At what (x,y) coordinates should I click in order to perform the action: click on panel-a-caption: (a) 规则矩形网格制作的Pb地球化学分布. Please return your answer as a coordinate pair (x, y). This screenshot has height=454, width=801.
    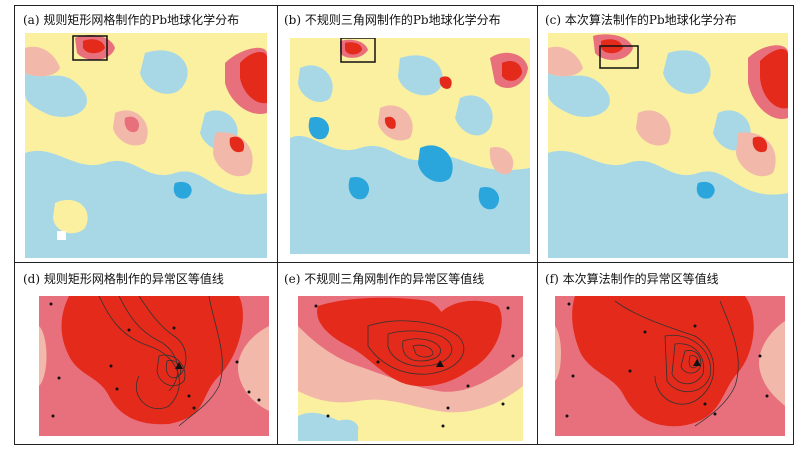
    Looking at the image, I should click on (131, 20).